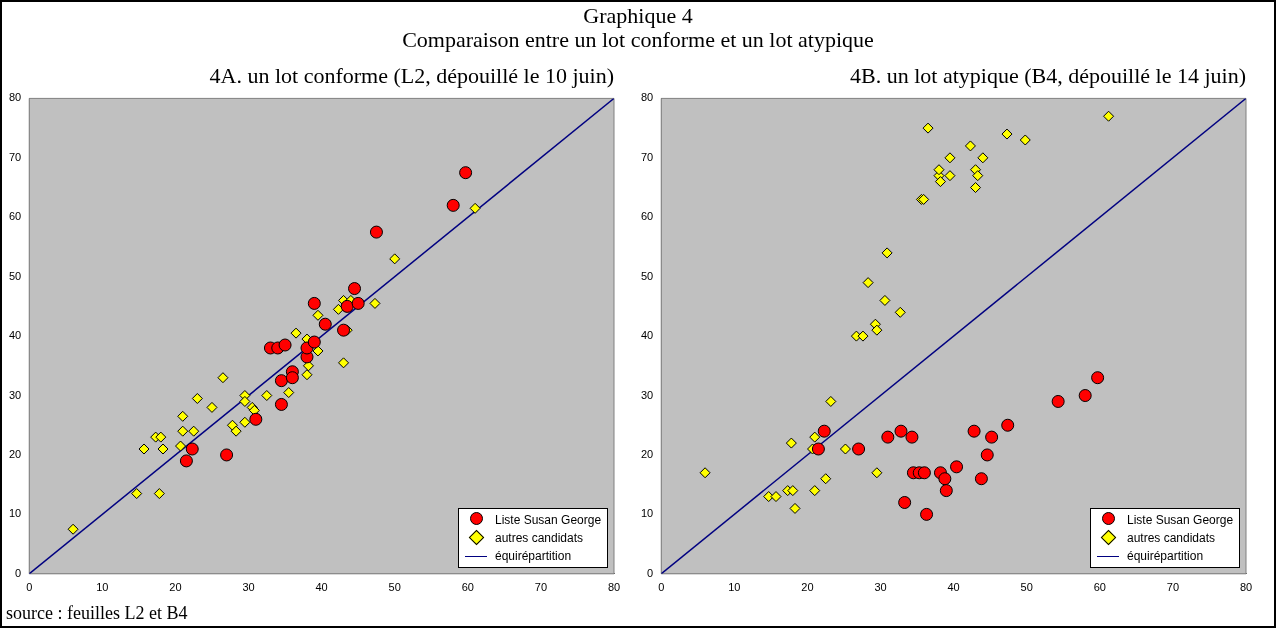 The height and width of the screenshot is (628, 1276). Describe the element at coordinates (97, 613) in the screenshot. I see `source-note: source : feuilles L2 et B4` at that location.